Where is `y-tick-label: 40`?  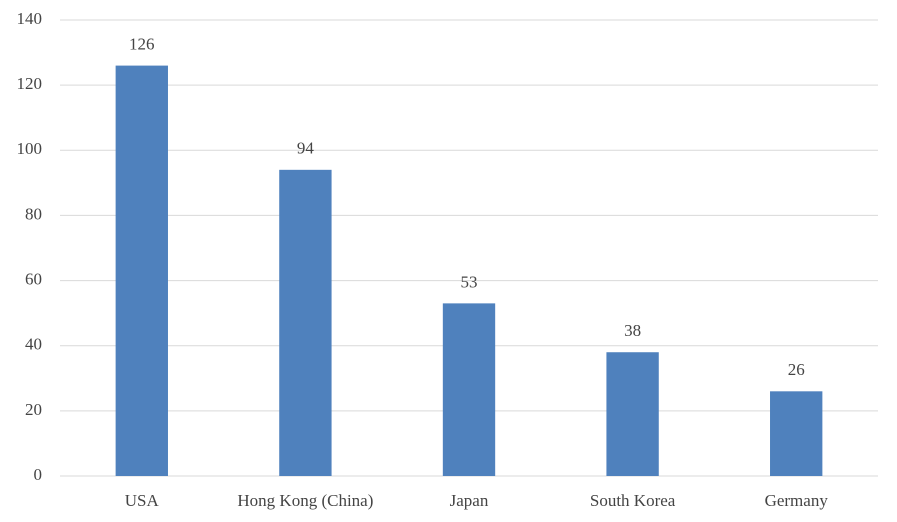
y-tick-label: 40 is located at coordinates (33, 344).